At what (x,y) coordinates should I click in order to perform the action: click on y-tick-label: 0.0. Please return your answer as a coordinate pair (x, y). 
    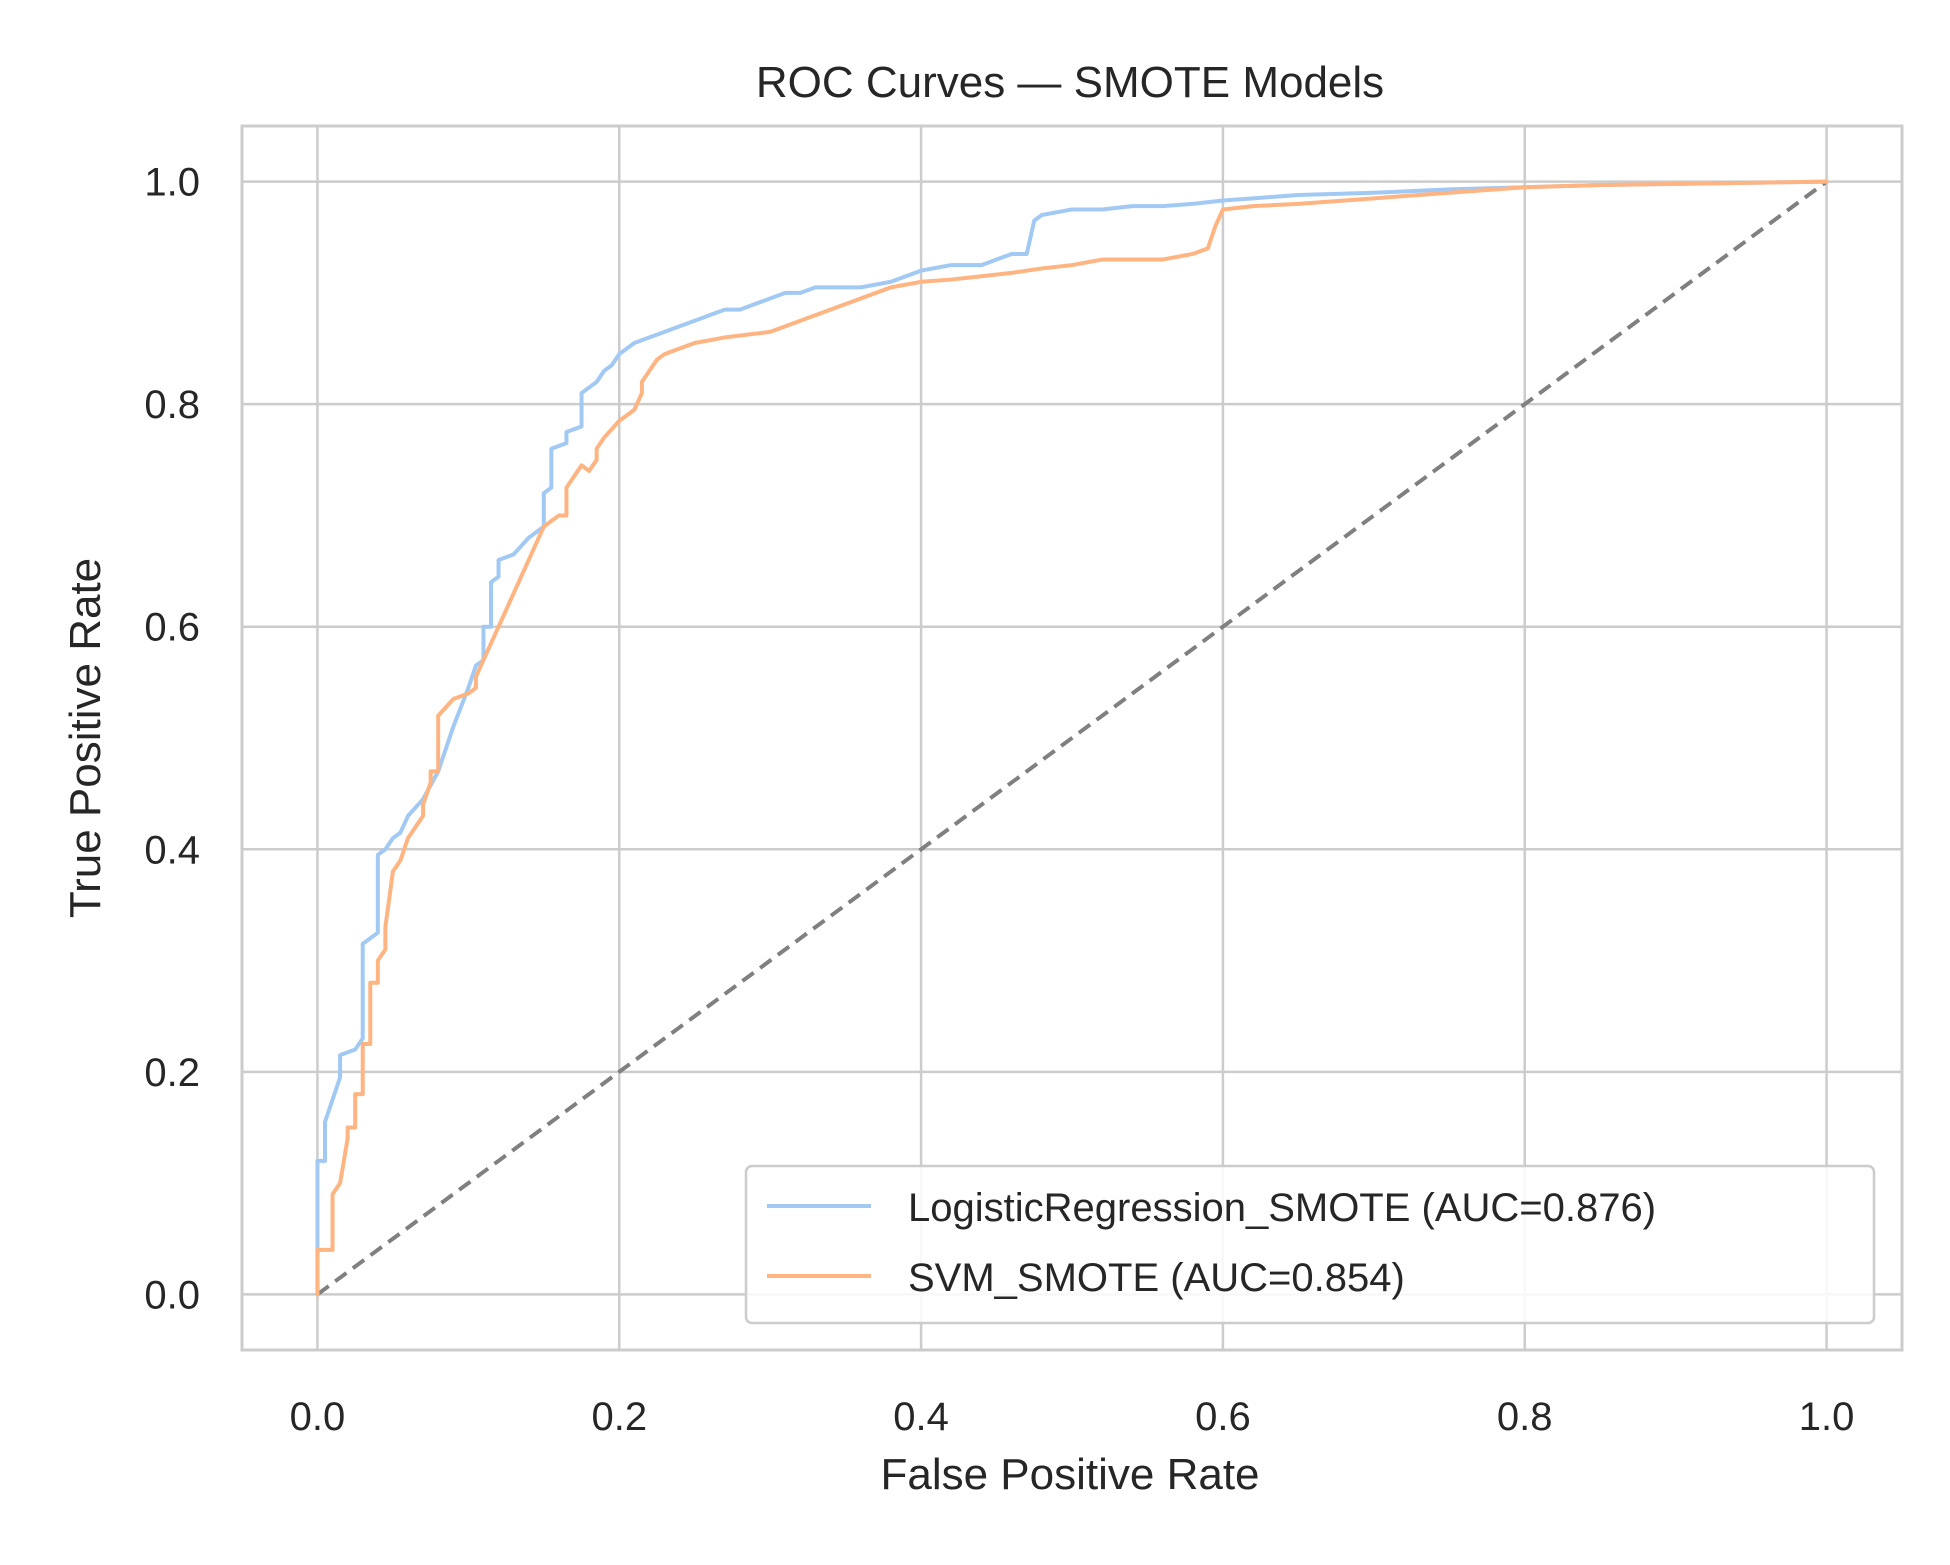
    Looking at the image, I should click on (172, 1295).